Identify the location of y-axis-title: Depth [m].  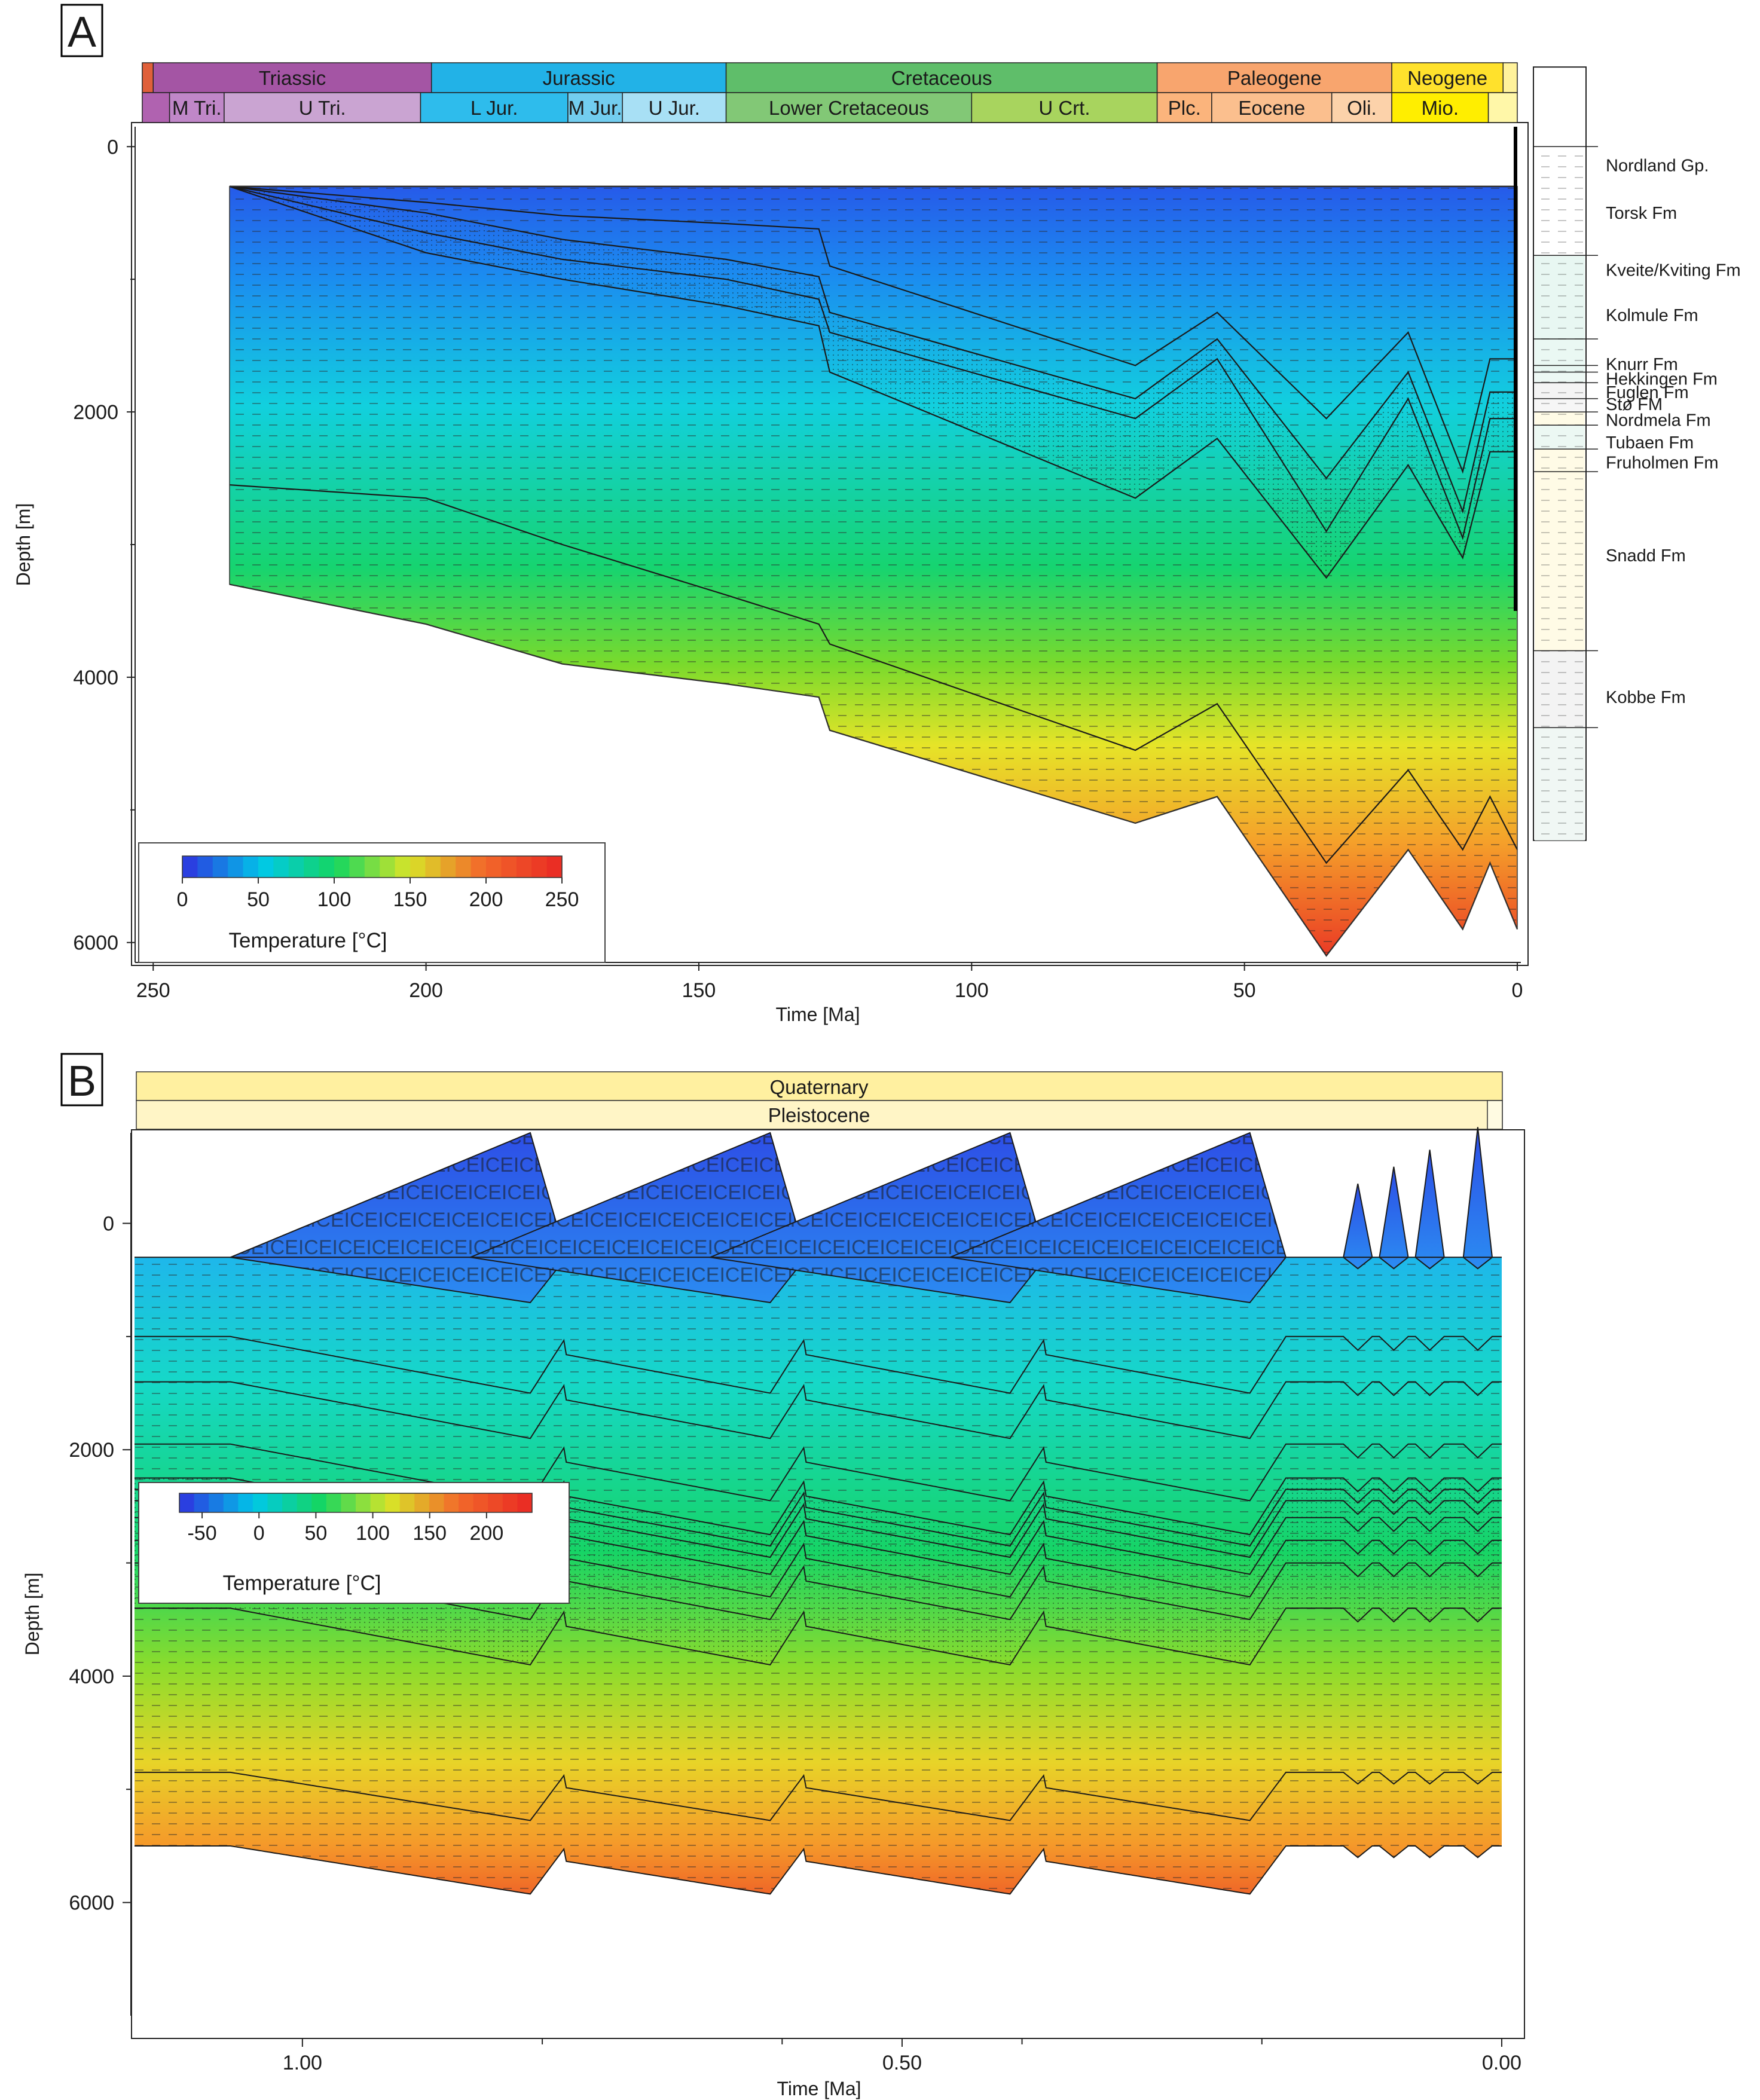
(23, 544).